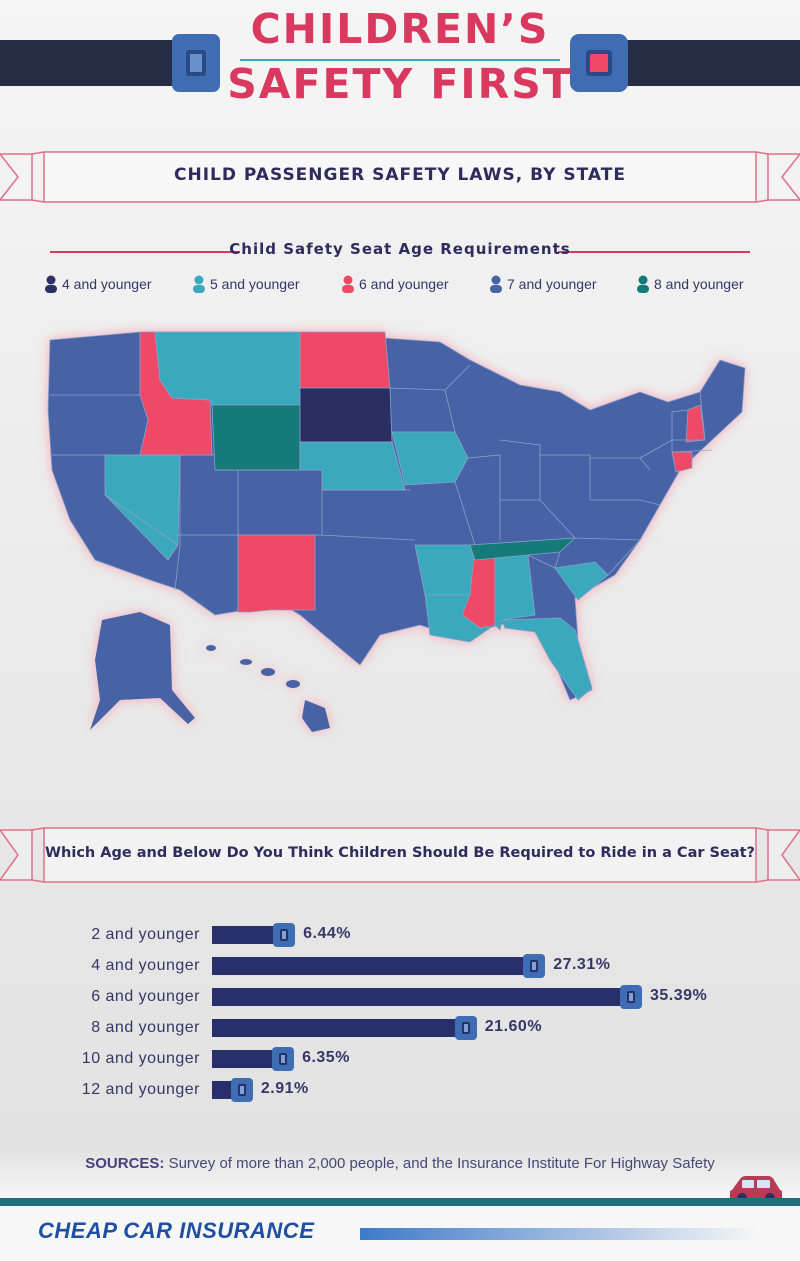 The image size is (800, 1261). What do you see at coordinates (145, 1027) in the screenshot?
I see `bar-category-label: 8 and younger` at bounding box center [145, 1027].